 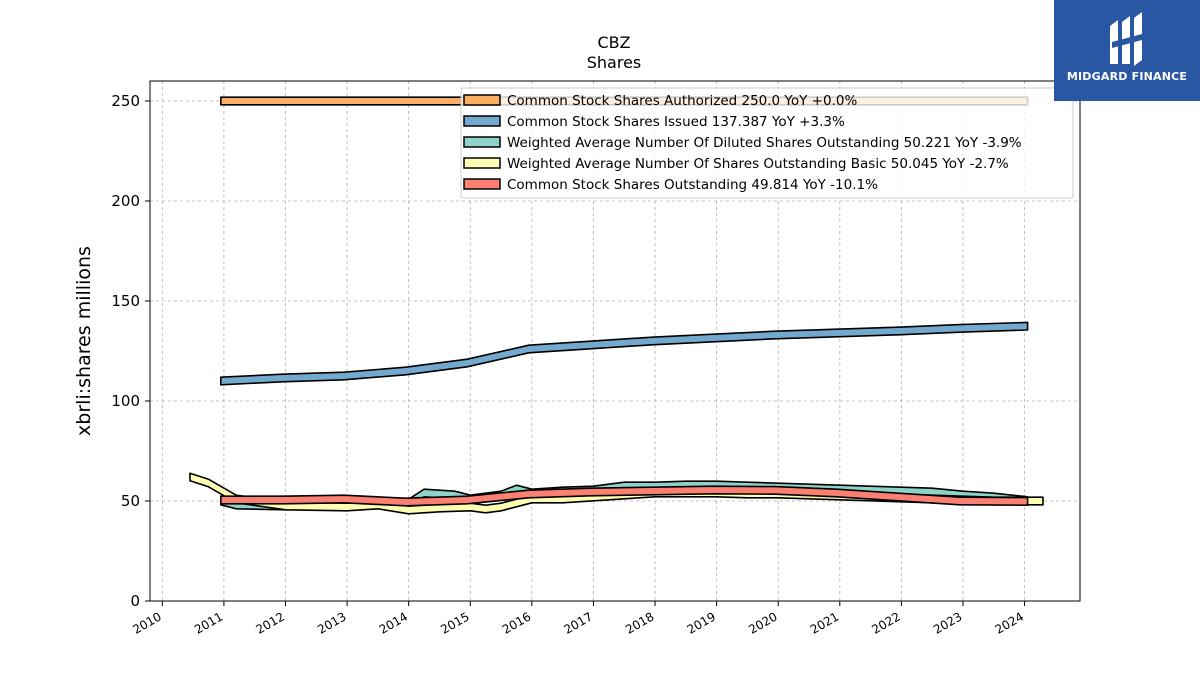 What do you see at coordinates (130, 501) in the screenshot?
I see `y-tick-label: 50` at bounding box center [130, 501].